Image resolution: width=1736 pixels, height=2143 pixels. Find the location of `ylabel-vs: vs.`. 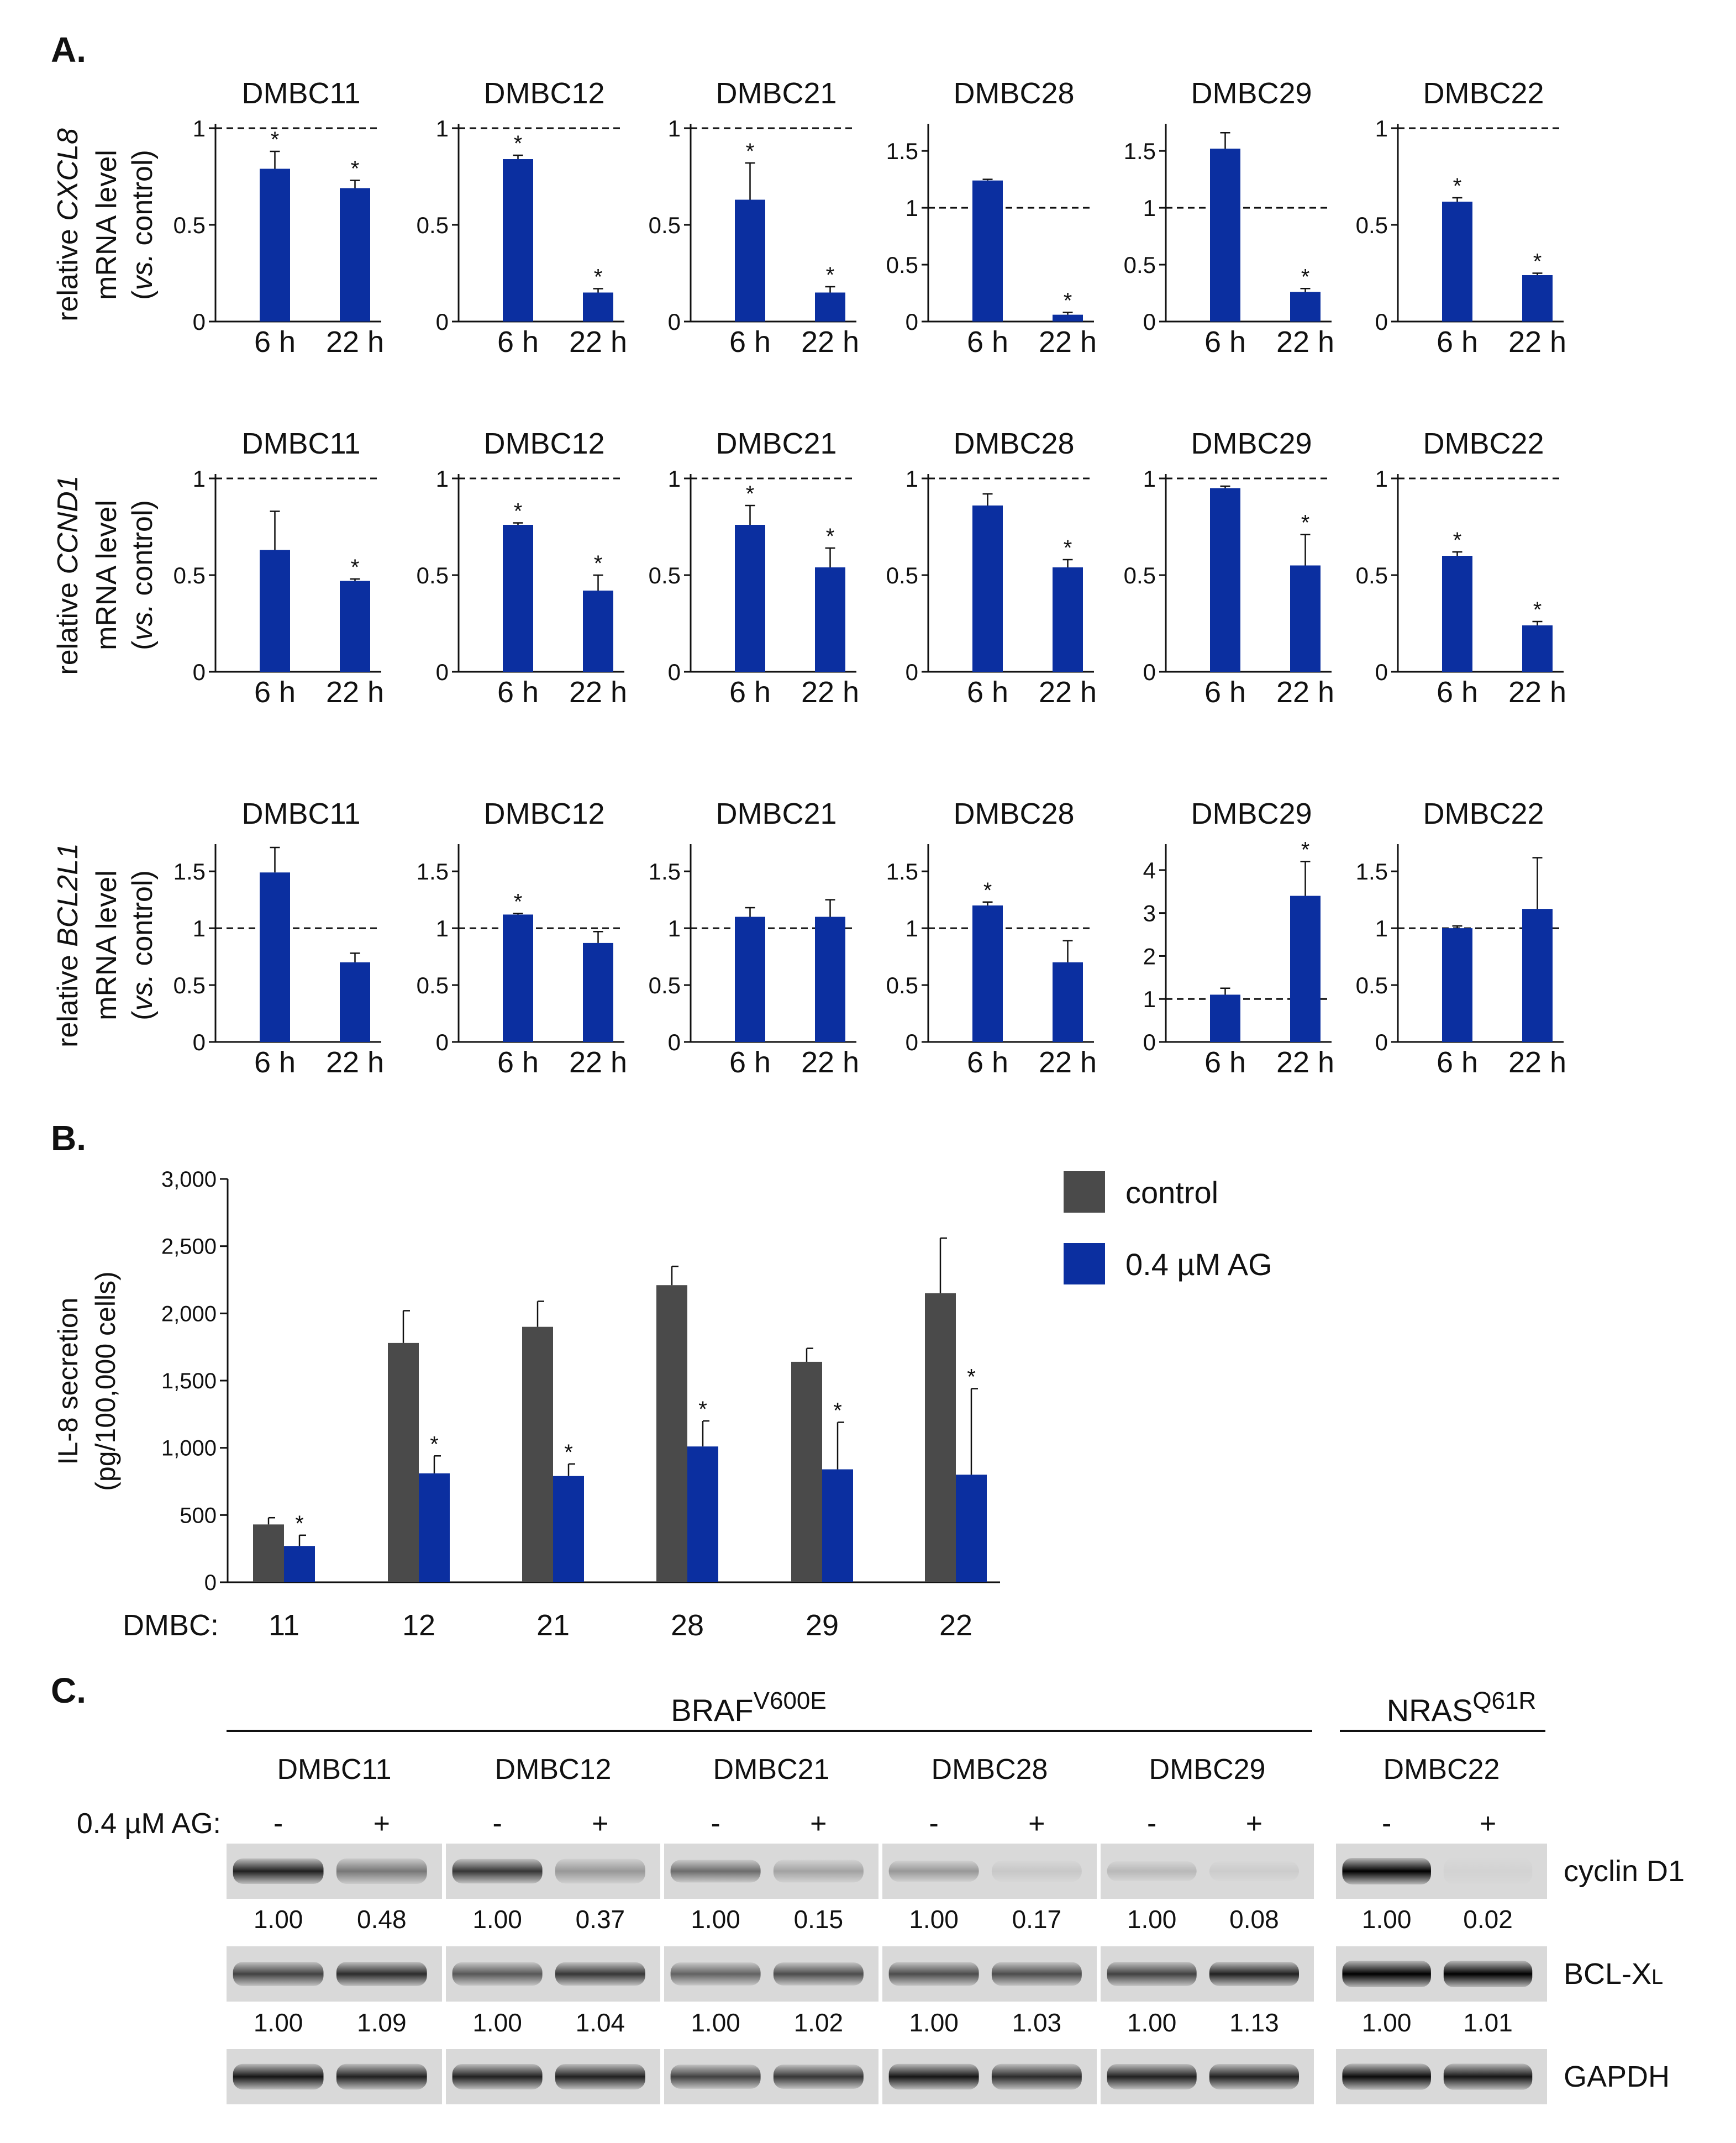

ylabel-vs: vs. is located at coordinates (143, 622).